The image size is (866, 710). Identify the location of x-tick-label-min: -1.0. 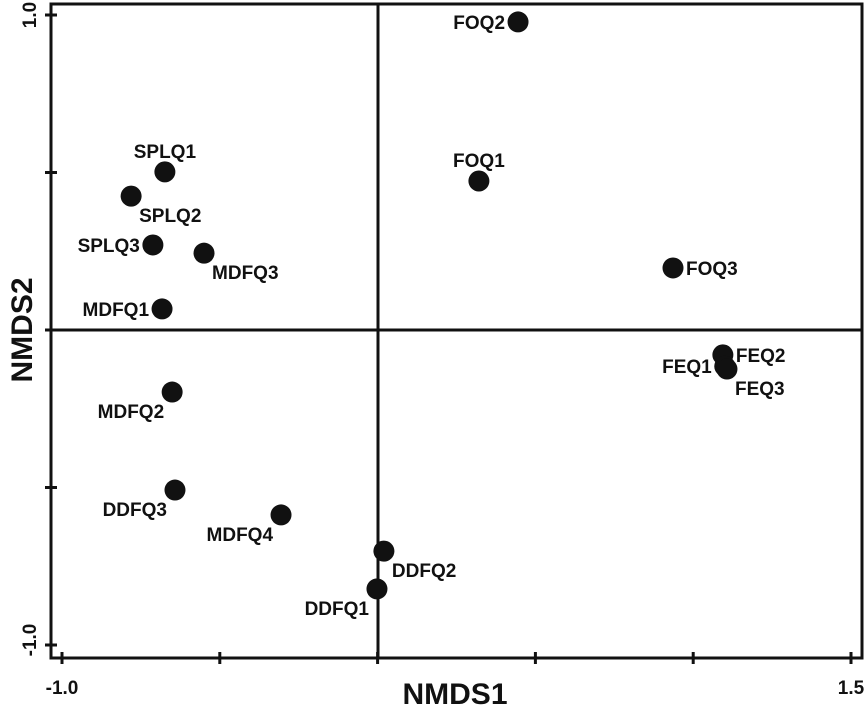
(62, 688).